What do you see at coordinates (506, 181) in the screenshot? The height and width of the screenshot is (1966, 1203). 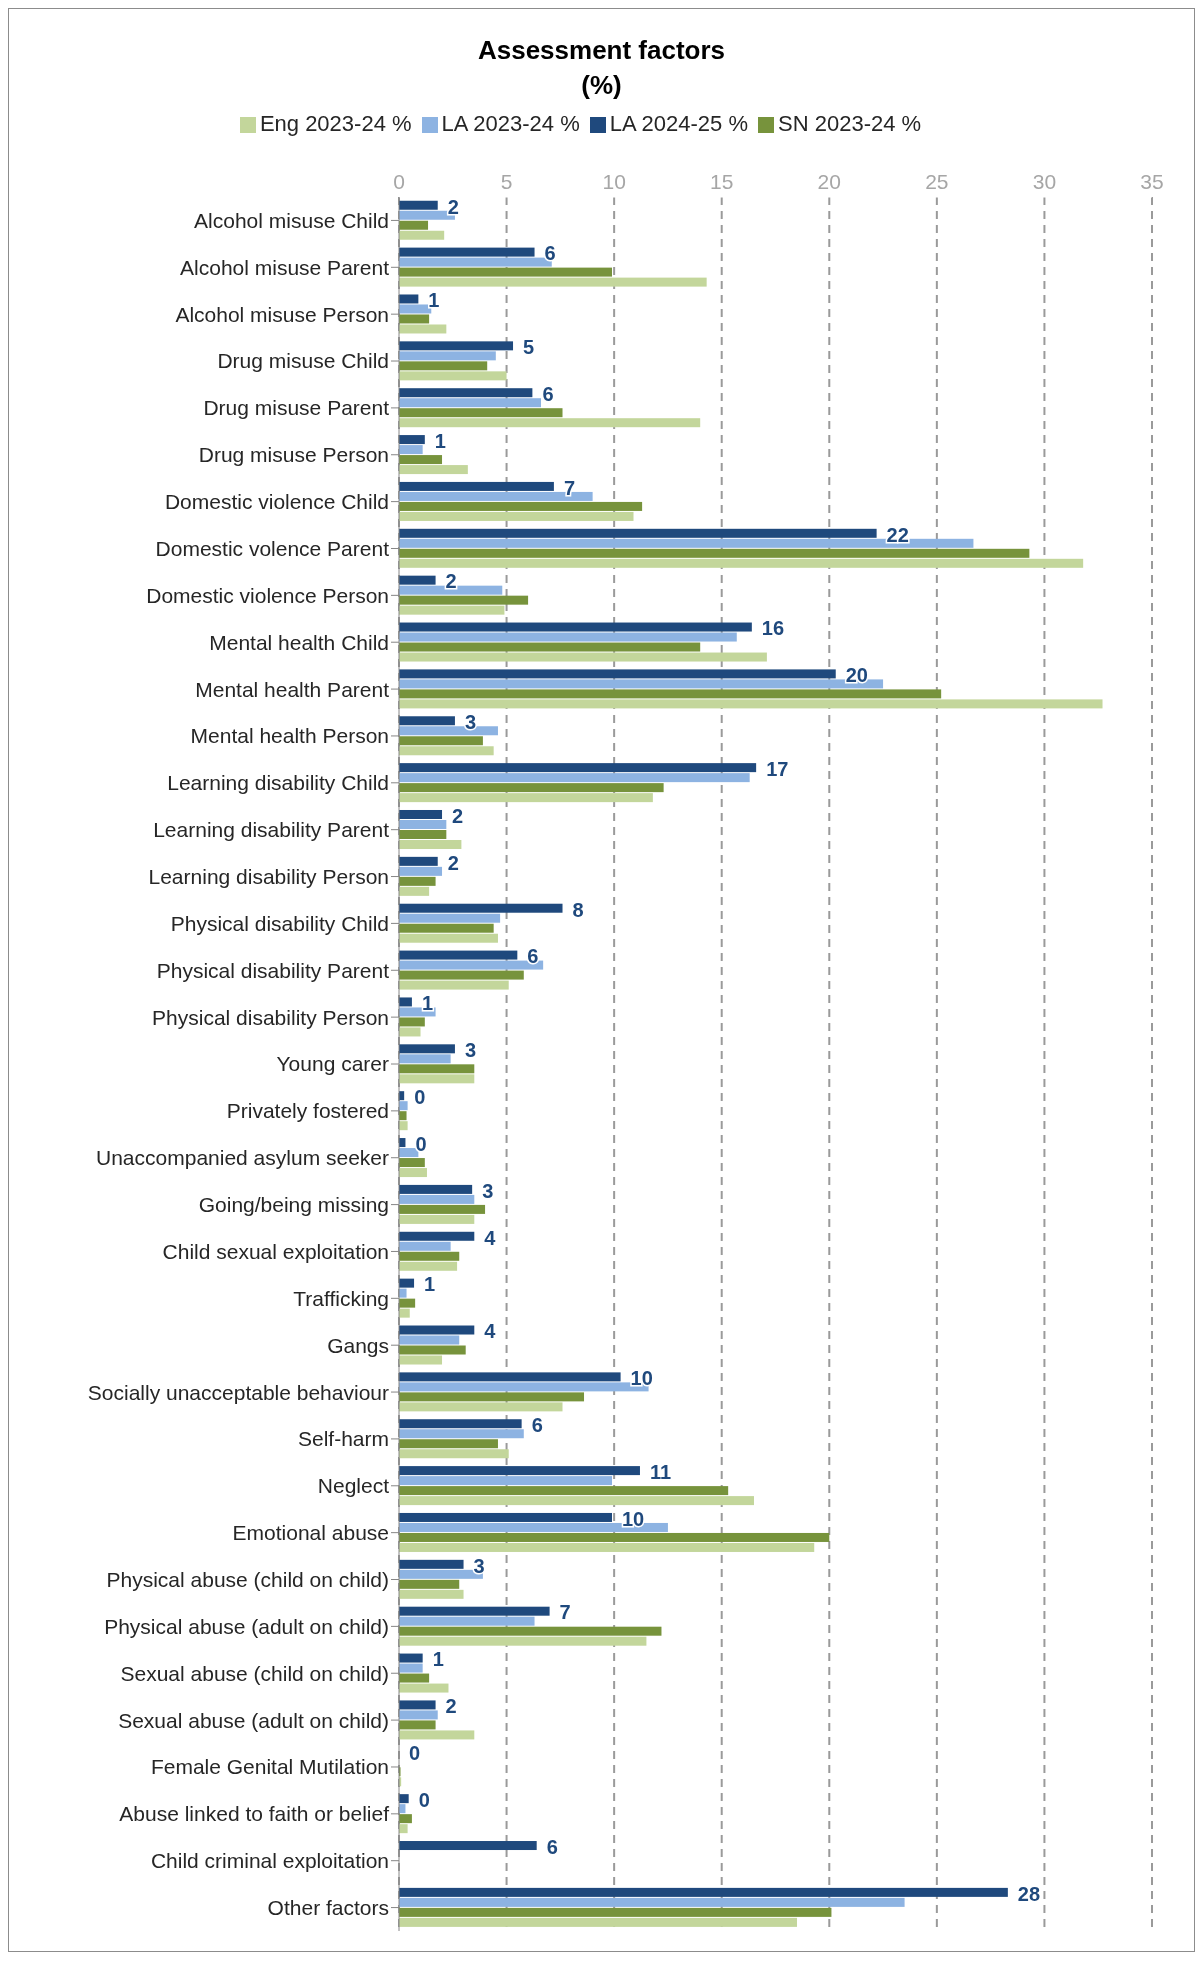 I see `x-tick-label: 5` at bounding box center [506, 181].